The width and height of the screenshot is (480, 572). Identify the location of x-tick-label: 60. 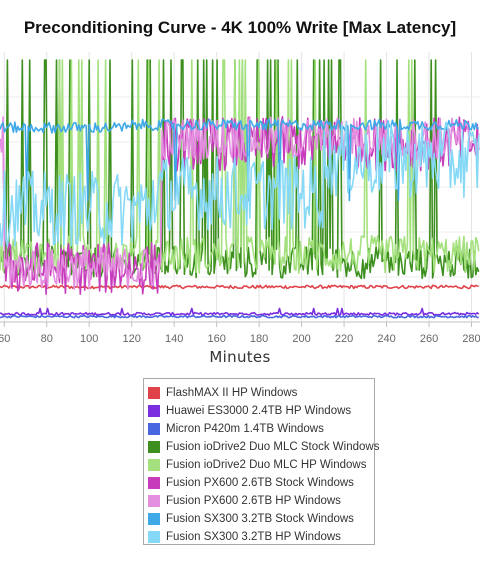
(5, 339).